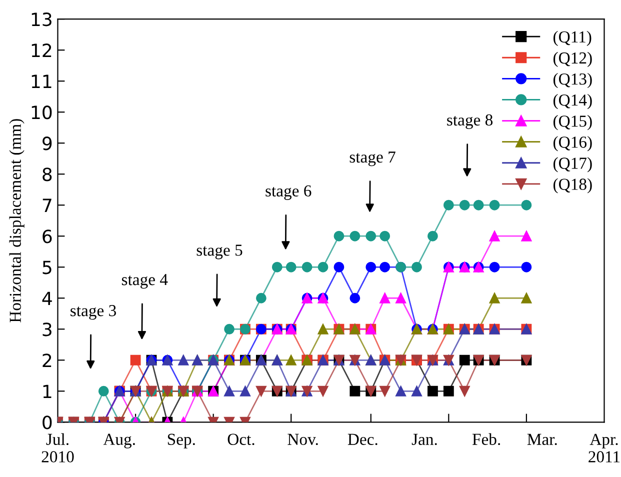  Describe the element at coordinates (219, 252) in the screenshot. I see `annotation: stage 5` at that location.